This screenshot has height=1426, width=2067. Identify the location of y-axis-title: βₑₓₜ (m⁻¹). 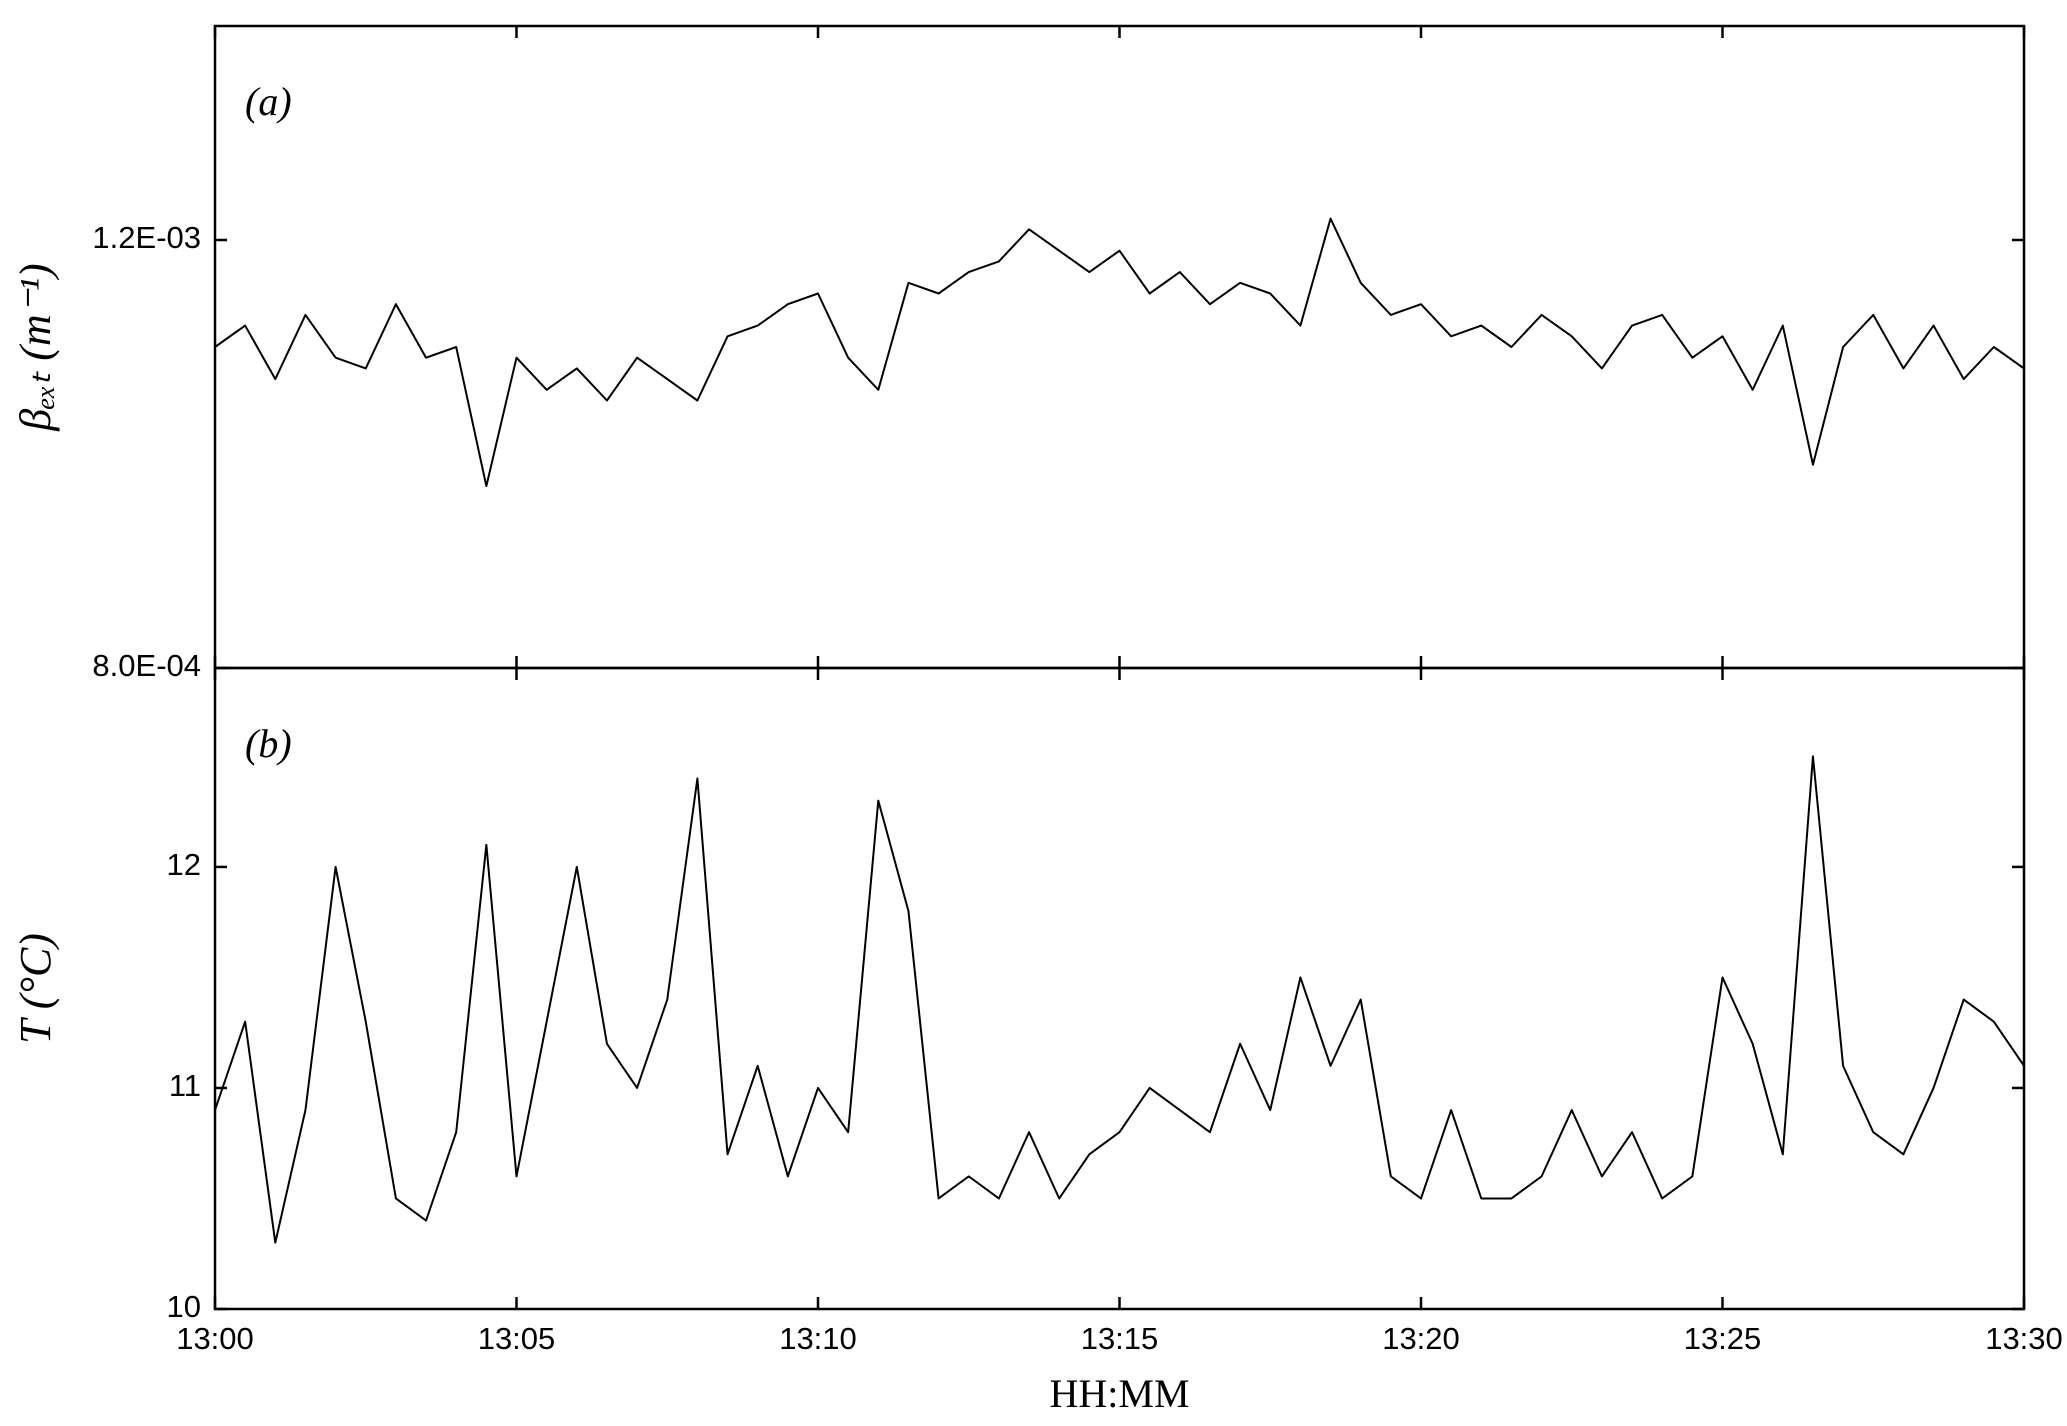
(35, 347).